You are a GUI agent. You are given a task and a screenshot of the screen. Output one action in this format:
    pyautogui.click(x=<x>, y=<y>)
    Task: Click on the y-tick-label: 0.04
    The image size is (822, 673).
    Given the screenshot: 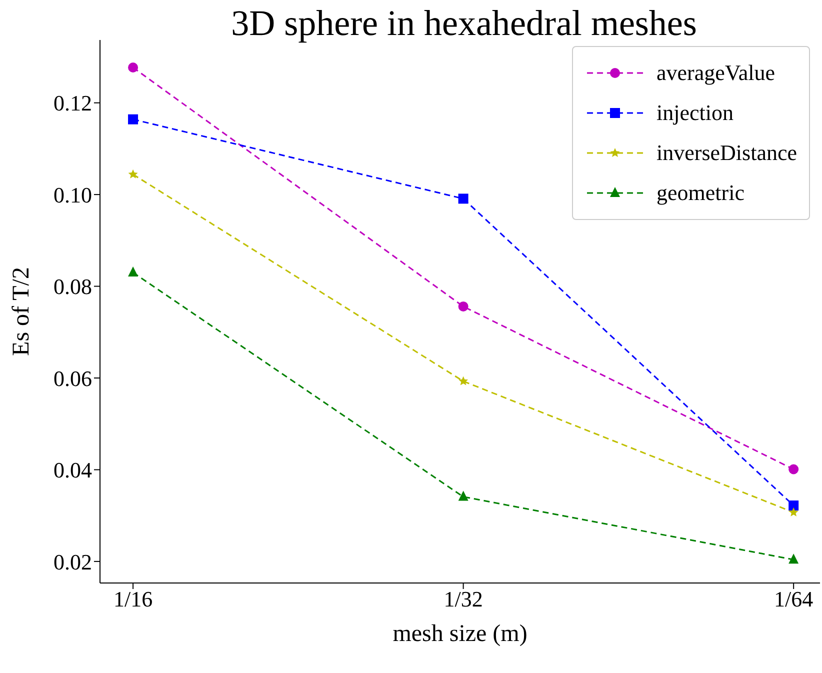 What is the action you would take?
    pyautogui.click(x=73, y=470)
    